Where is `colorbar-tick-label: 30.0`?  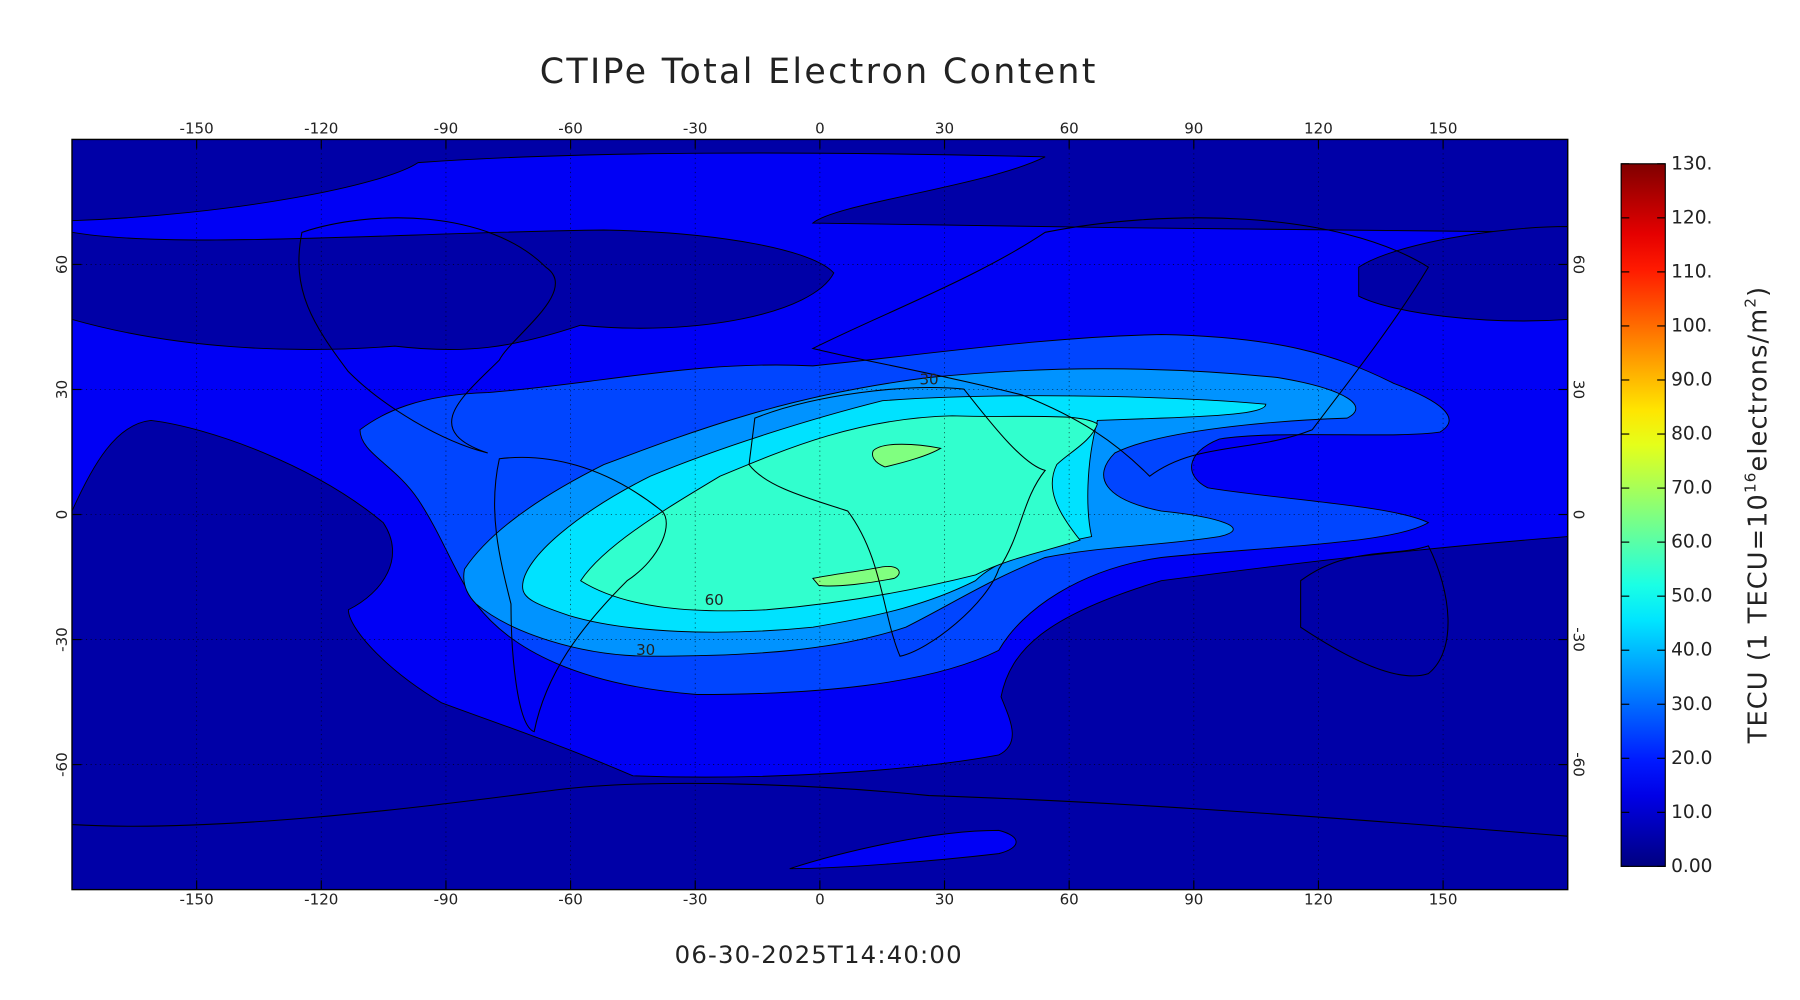
colorbar-tick-label: 30.0 is located at coordinates (1691, 704).